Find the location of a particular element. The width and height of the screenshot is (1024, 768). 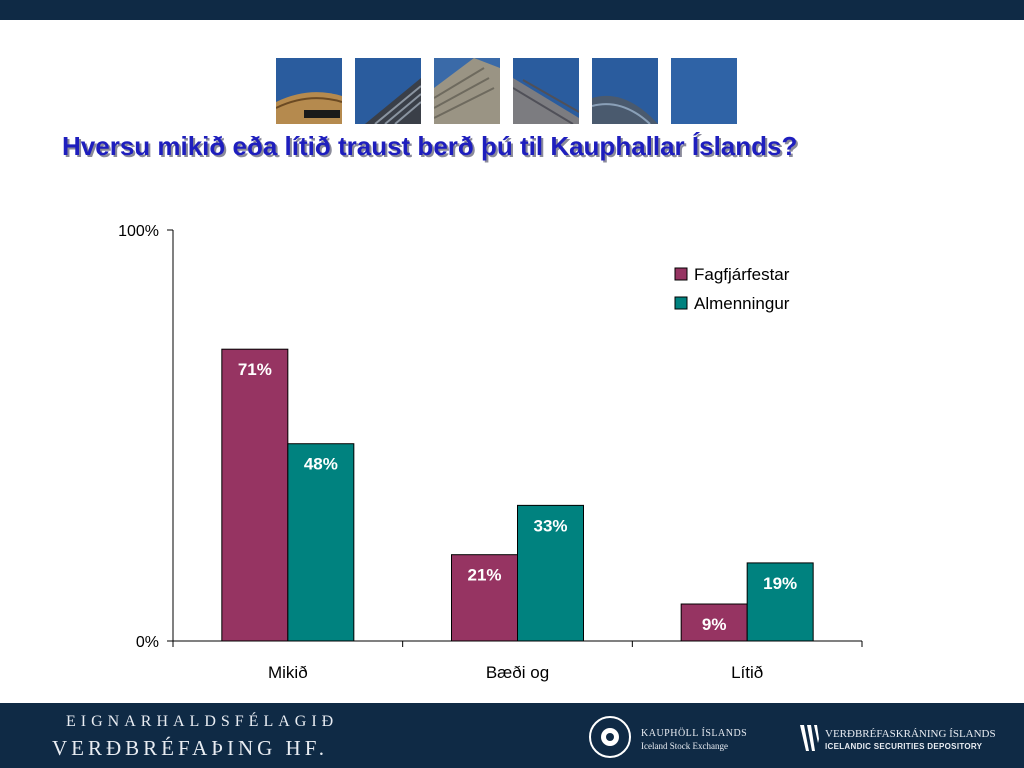

depository-subtitle: ICELANDIC SECURITIES DEPOSITORY is located at coordinates (904, 746).